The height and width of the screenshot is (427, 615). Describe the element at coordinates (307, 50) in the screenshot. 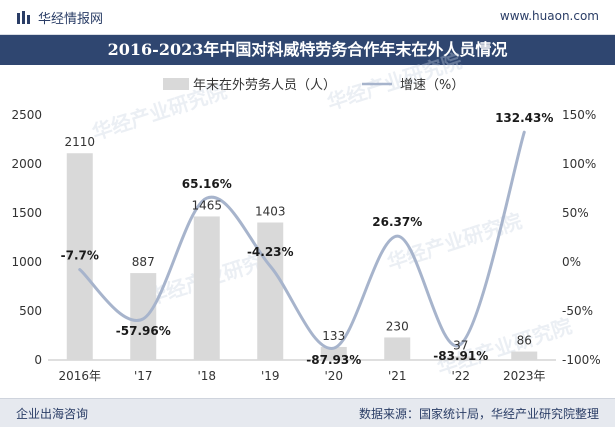

I see `chart-title: 2016-2023年中国对科威特劳务合作年末在外人员情况` at that location.